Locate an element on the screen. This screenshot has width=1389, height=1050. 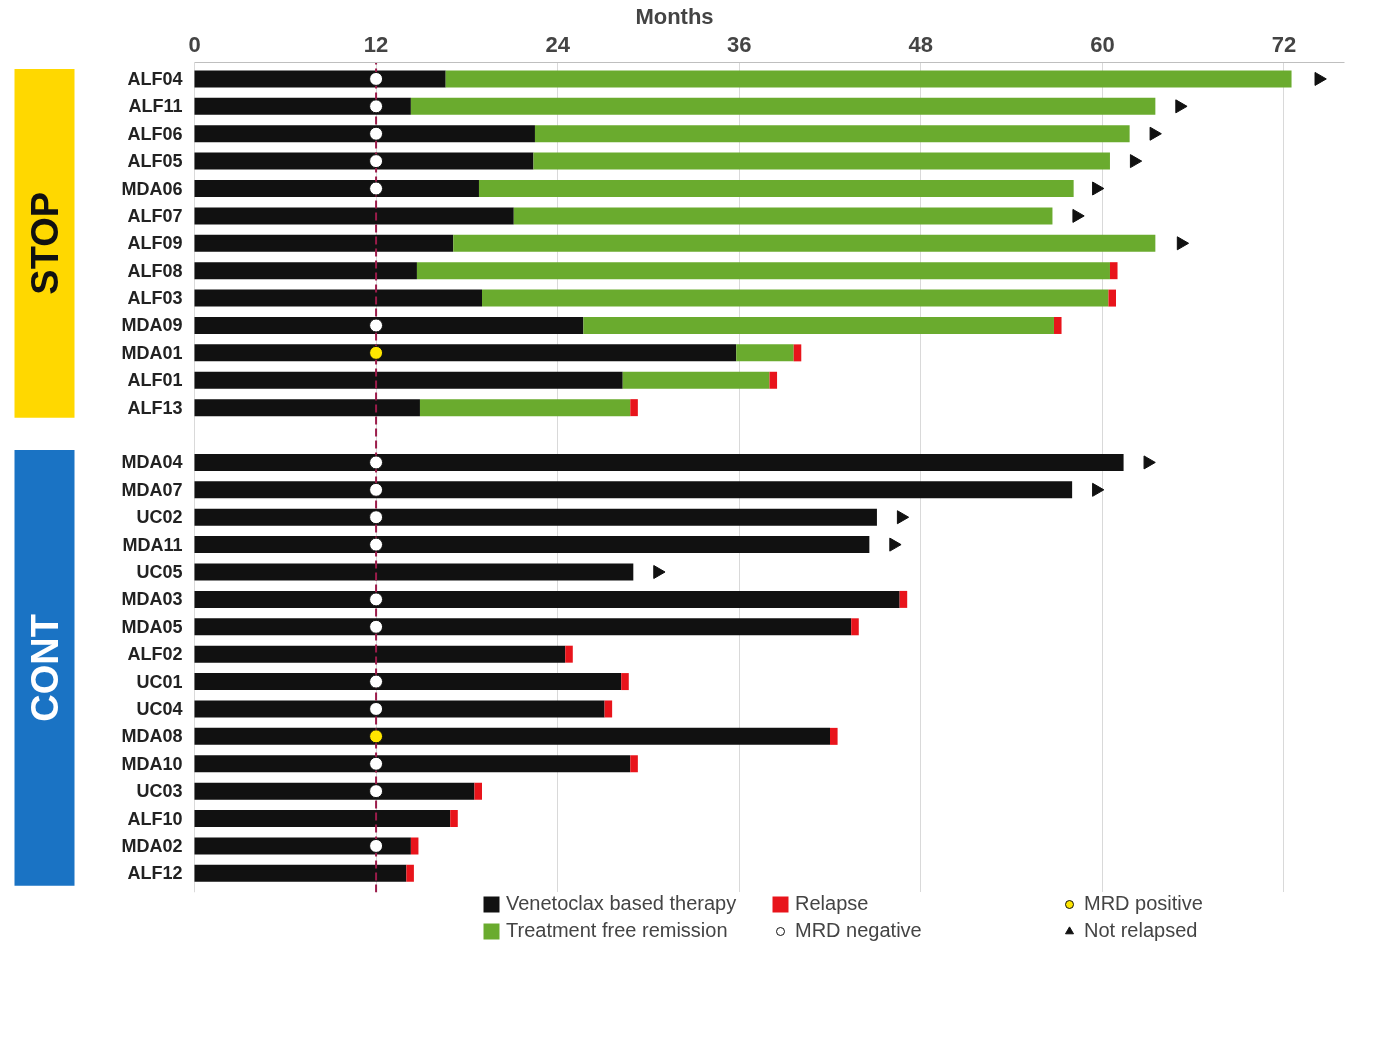
x-tick-label: 60 is located at coordinates (1102, 44).